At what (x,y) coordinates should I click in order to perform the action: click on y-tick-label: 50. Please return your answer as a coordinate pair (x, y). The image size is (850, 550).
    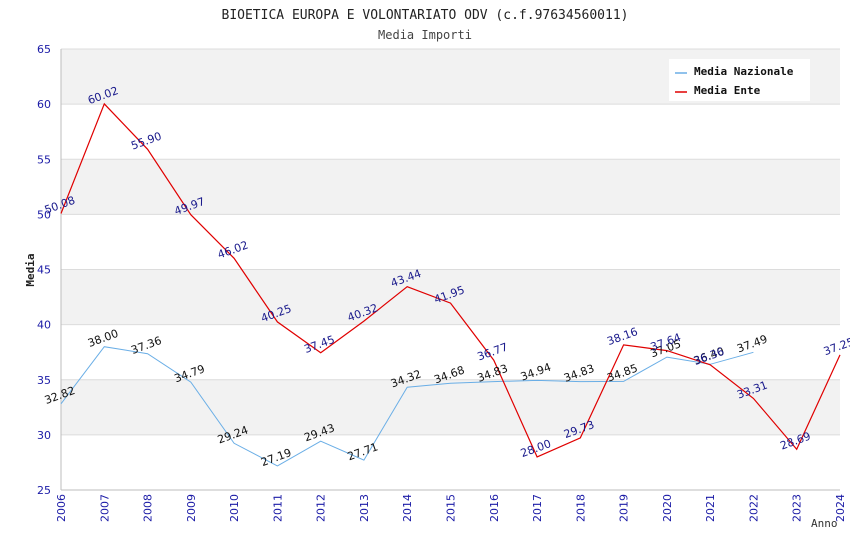
    Looking at the image, I should click on (44, 214).